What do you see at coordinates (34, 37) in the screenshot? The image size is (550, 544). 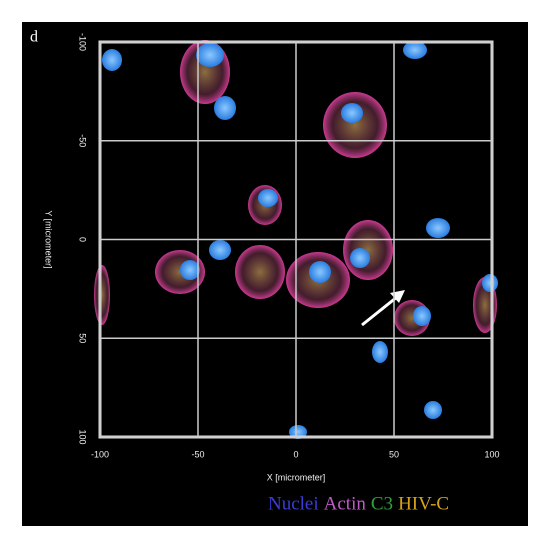 I see `panel-label: d` at bounding box center [34, 37].